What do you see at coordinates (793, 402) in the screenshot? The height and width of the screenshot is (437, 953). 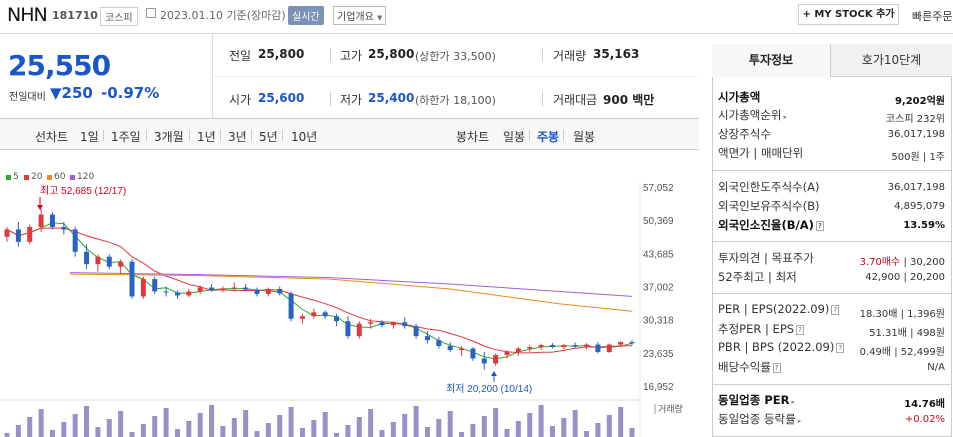 I see `caret-icon: ▸` at bounding box center [793, 402].